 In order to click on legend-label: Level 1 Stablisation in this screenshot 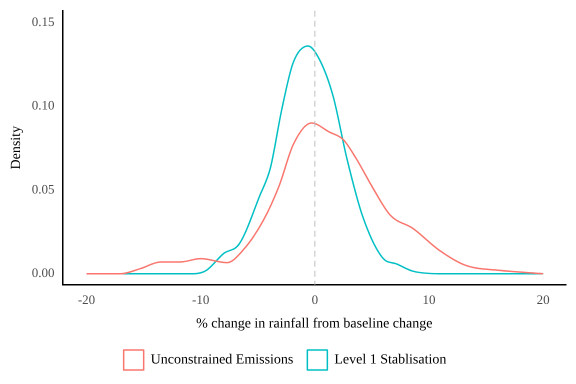, I will do `click(390, 360)`.